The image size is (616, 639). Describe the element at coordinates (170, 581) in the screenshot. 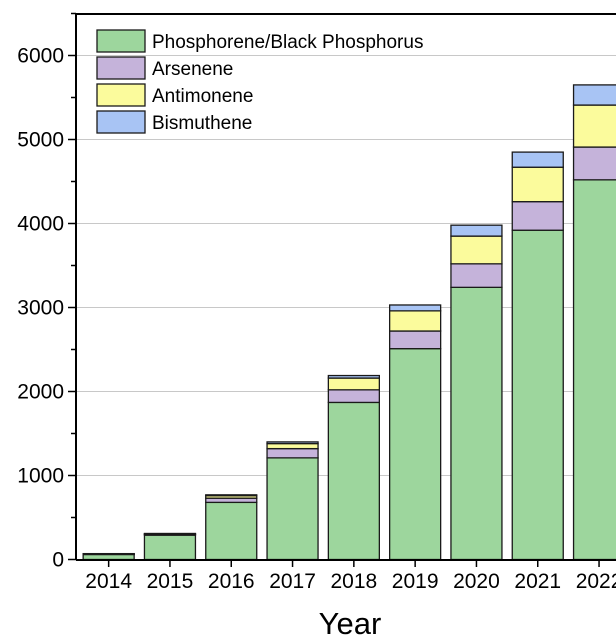

I see `x-tick-label: 2015` at that location.